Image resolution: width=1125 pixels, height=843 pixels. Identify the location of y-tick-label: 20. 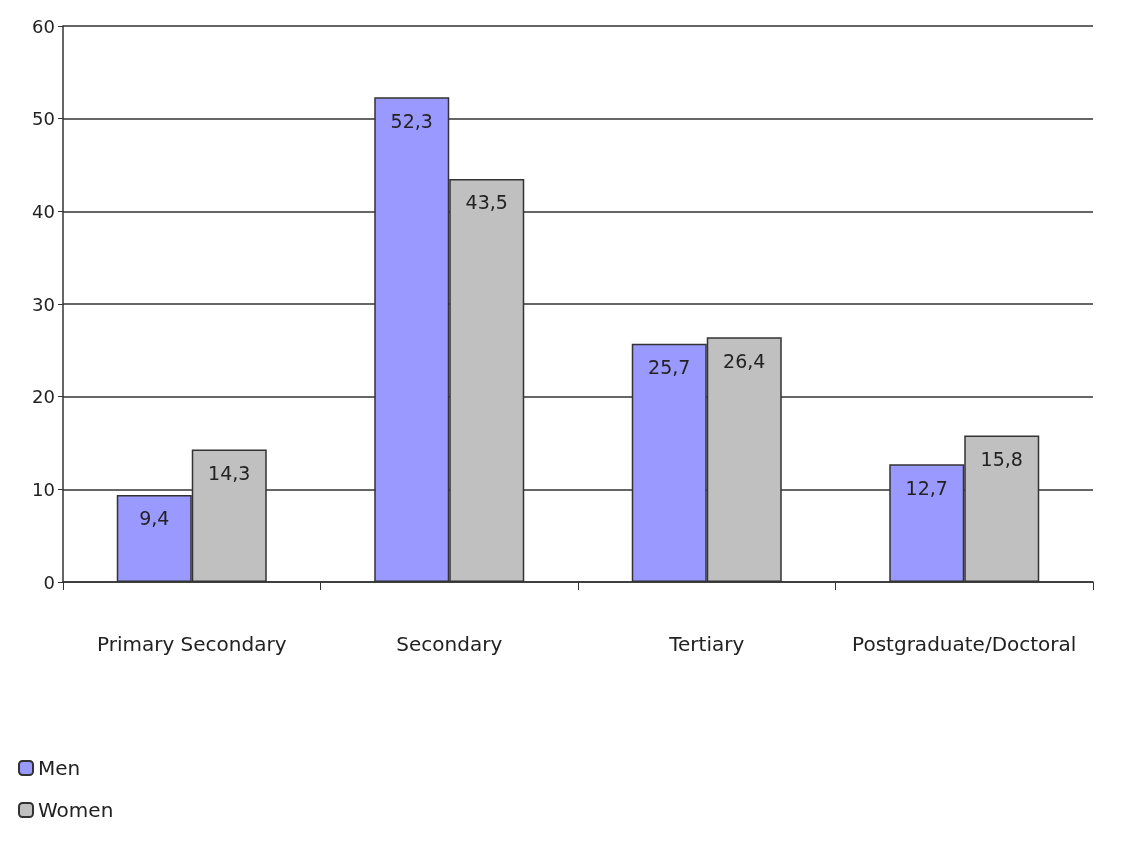
(43, 397).